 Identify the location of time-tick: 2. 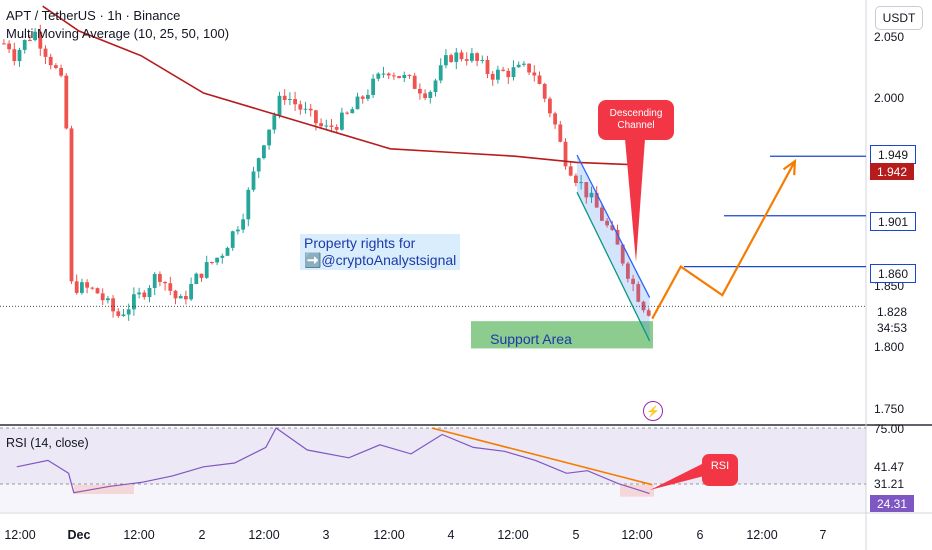
(202, 535).